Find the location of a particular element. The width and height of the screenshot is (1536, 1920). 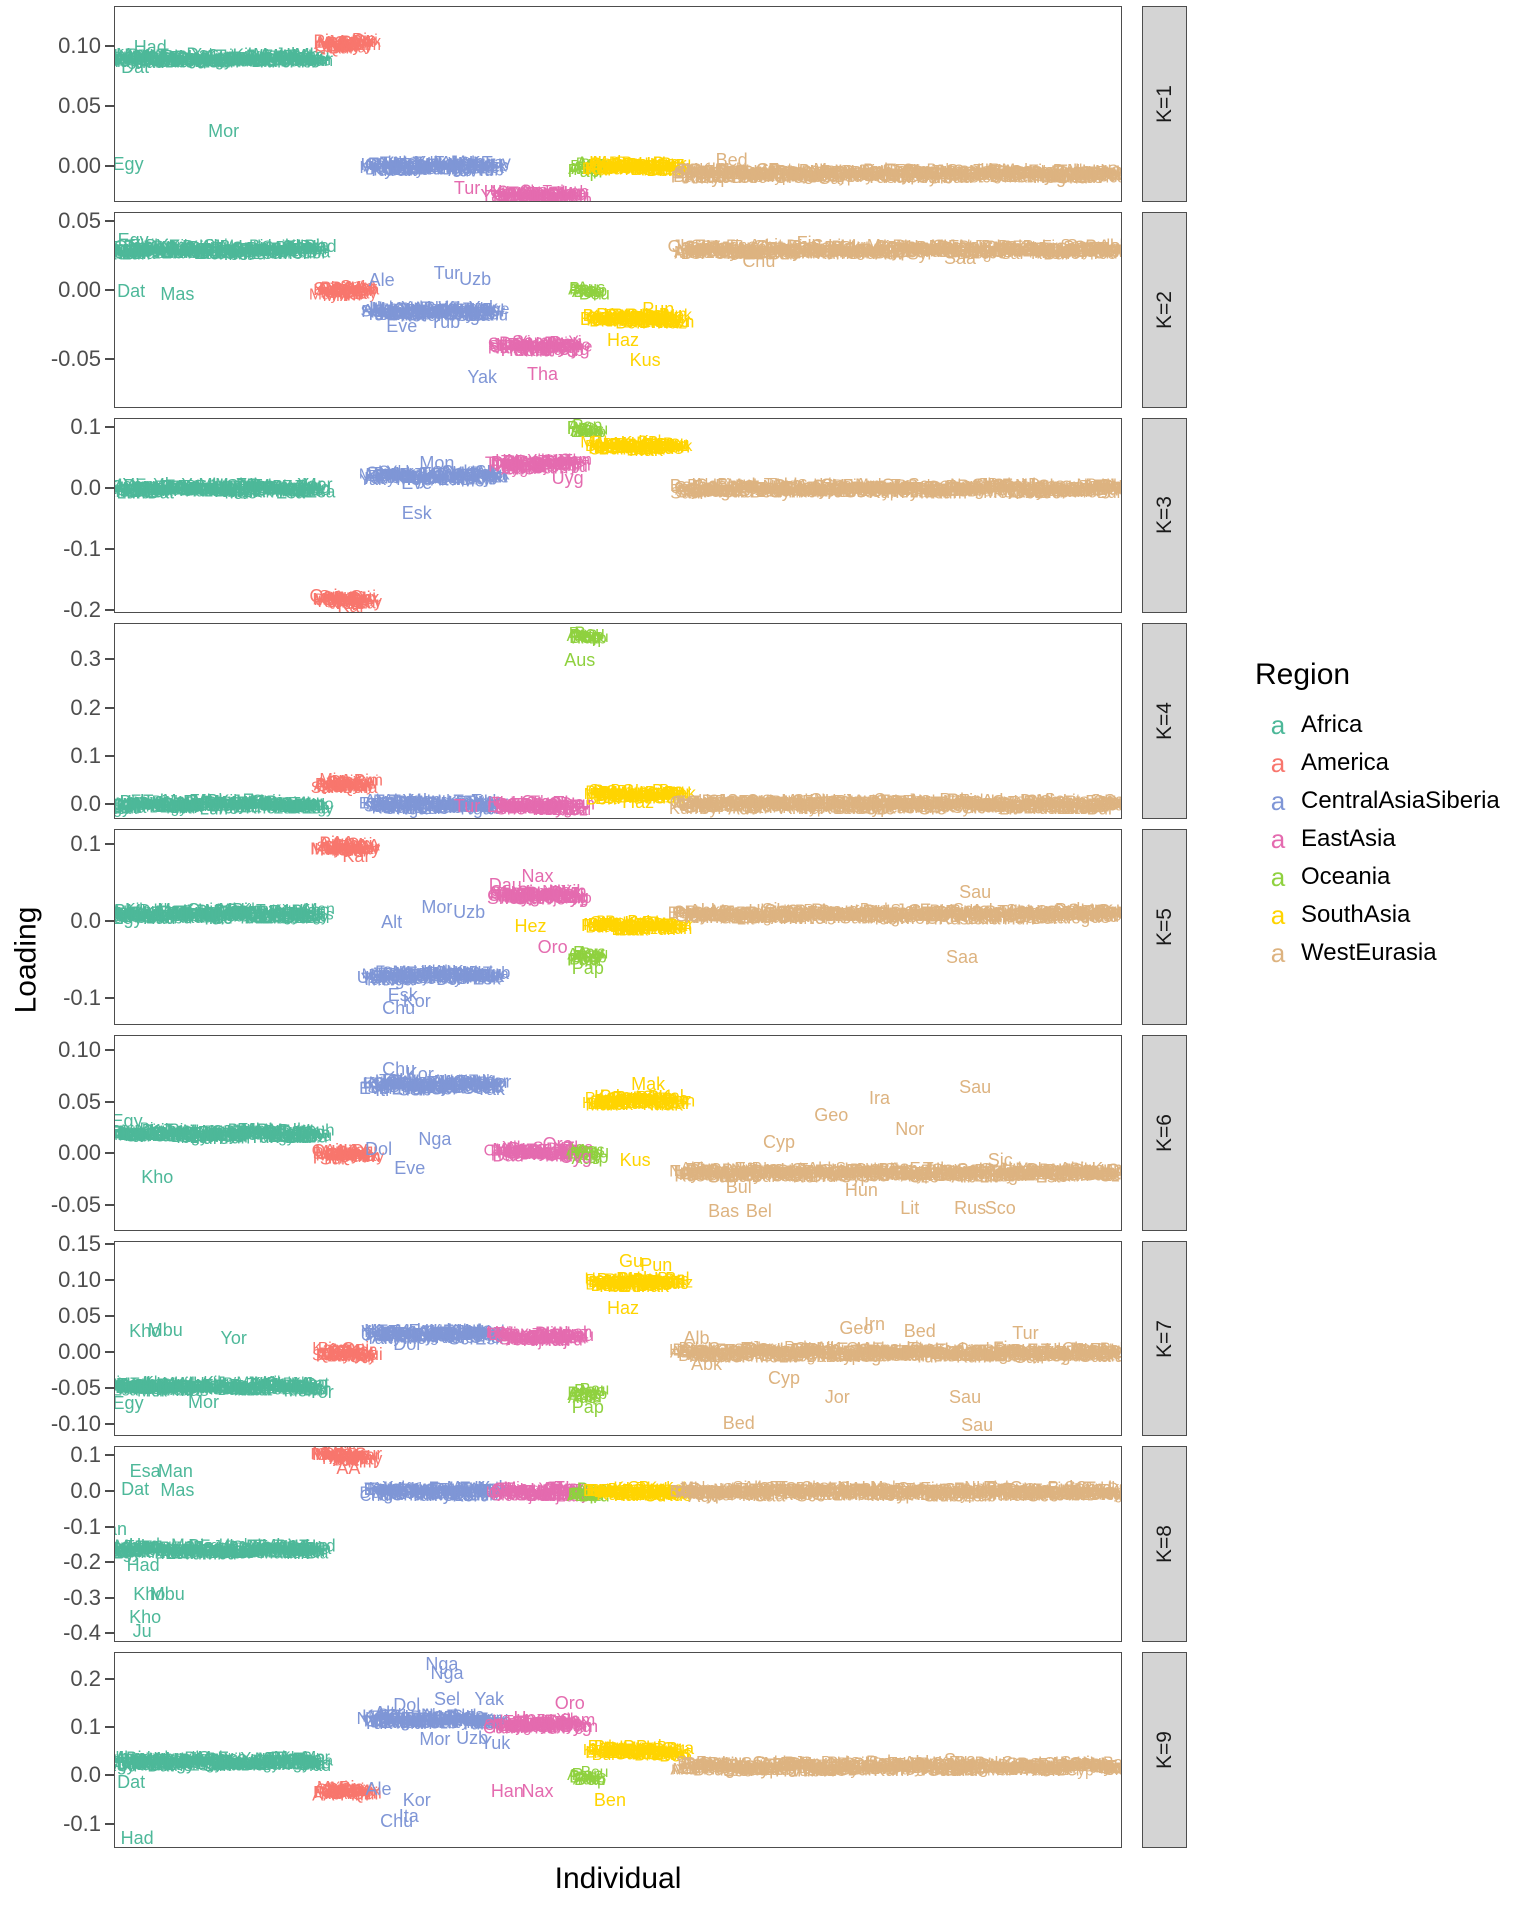

data-point: Mix is located at coordinates (355, 42).